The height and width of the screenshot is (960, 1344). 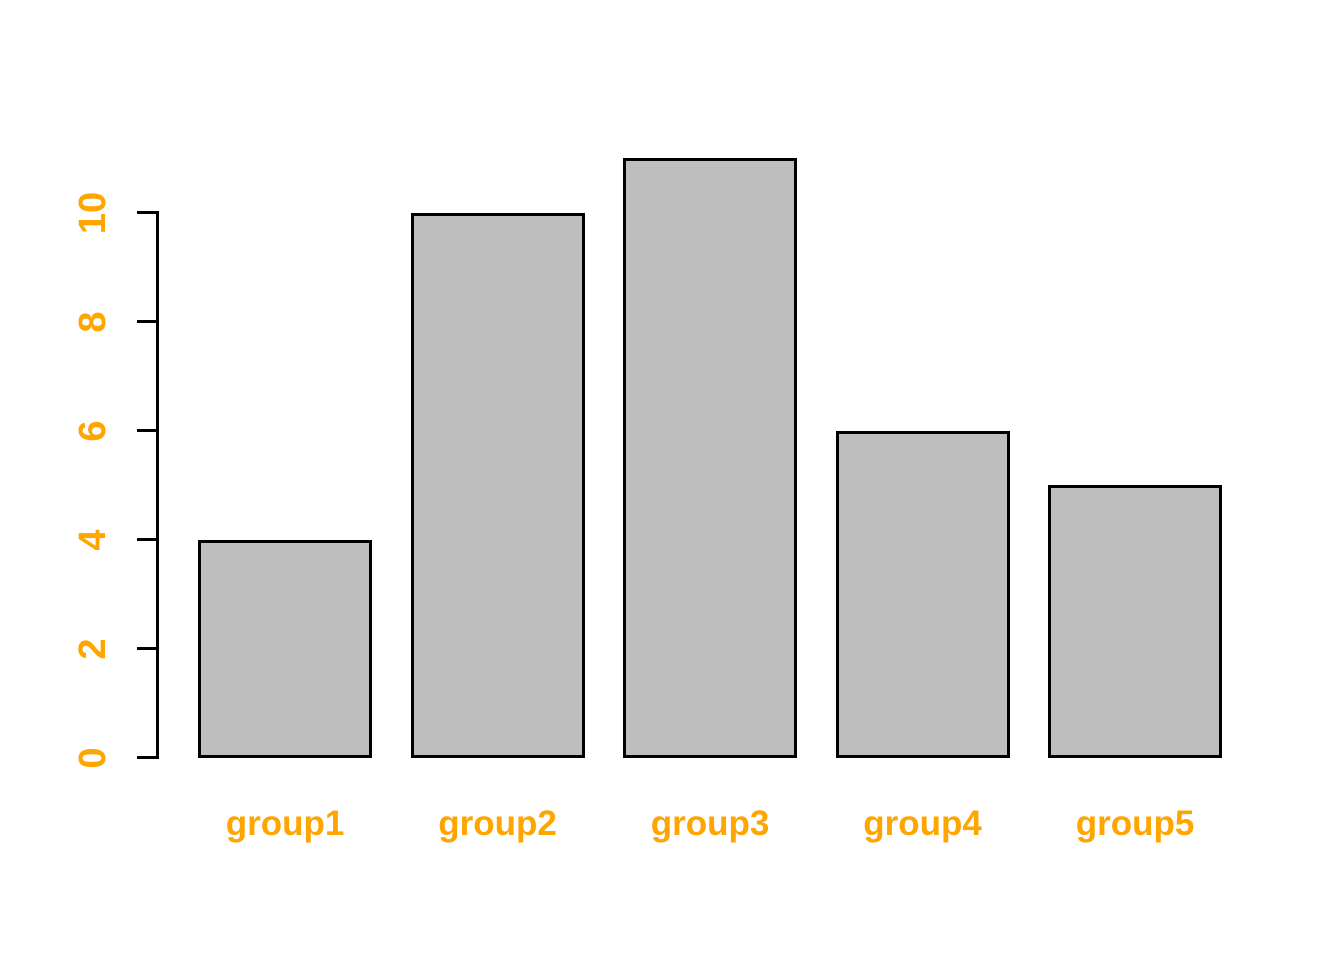 I want to click on y-axis-tick-label: 10, so click(x=93, y=212).